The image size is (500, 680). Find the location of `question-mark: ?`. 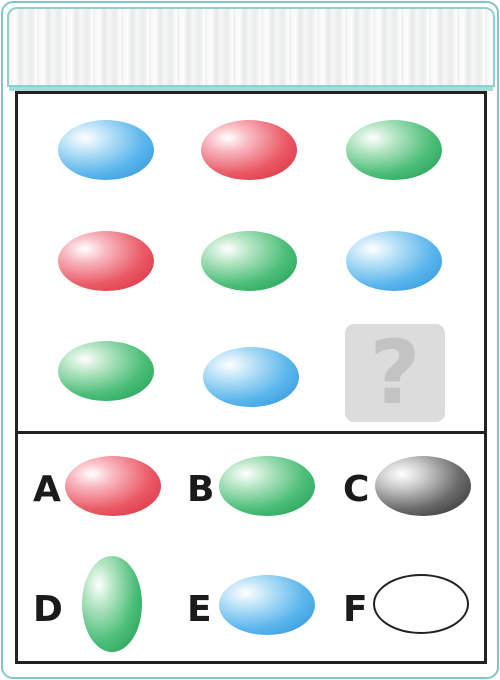

question-mark: ? is located at coordinates (395, 372).